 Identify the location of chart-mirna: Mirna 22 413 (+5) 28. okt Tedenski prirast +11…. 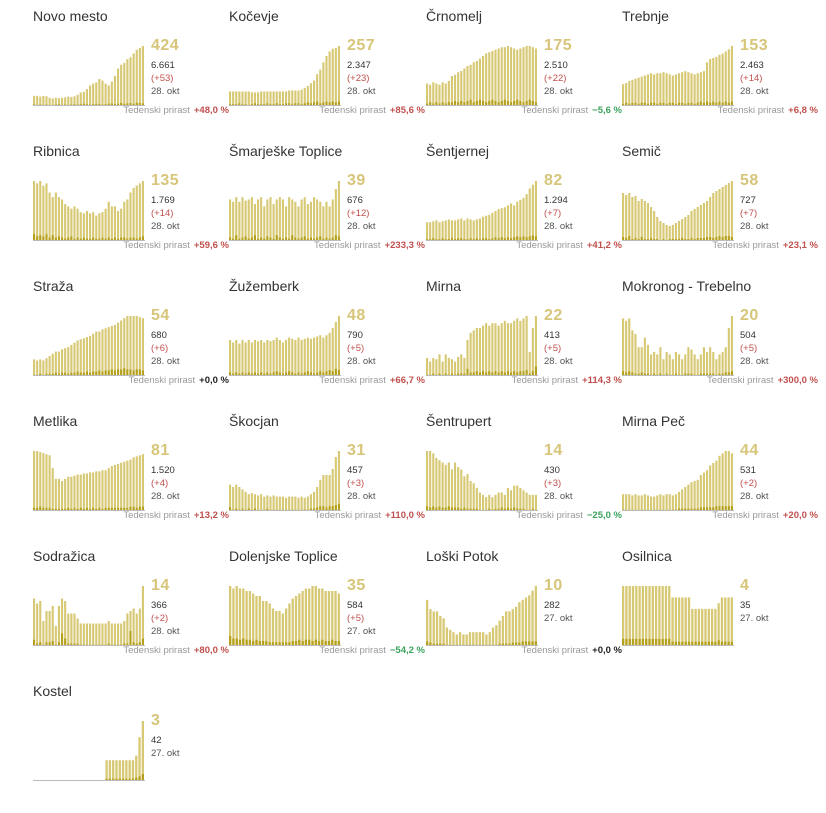
(524, 343).